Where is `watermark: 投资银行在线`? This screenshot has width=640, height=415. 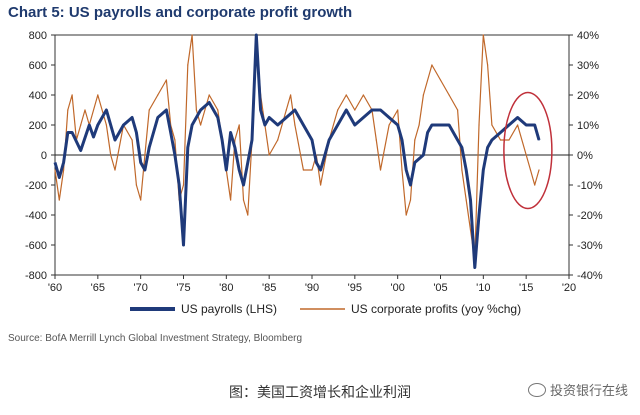
watermark: 投资银行在线 is located at coordinates (577, 389).